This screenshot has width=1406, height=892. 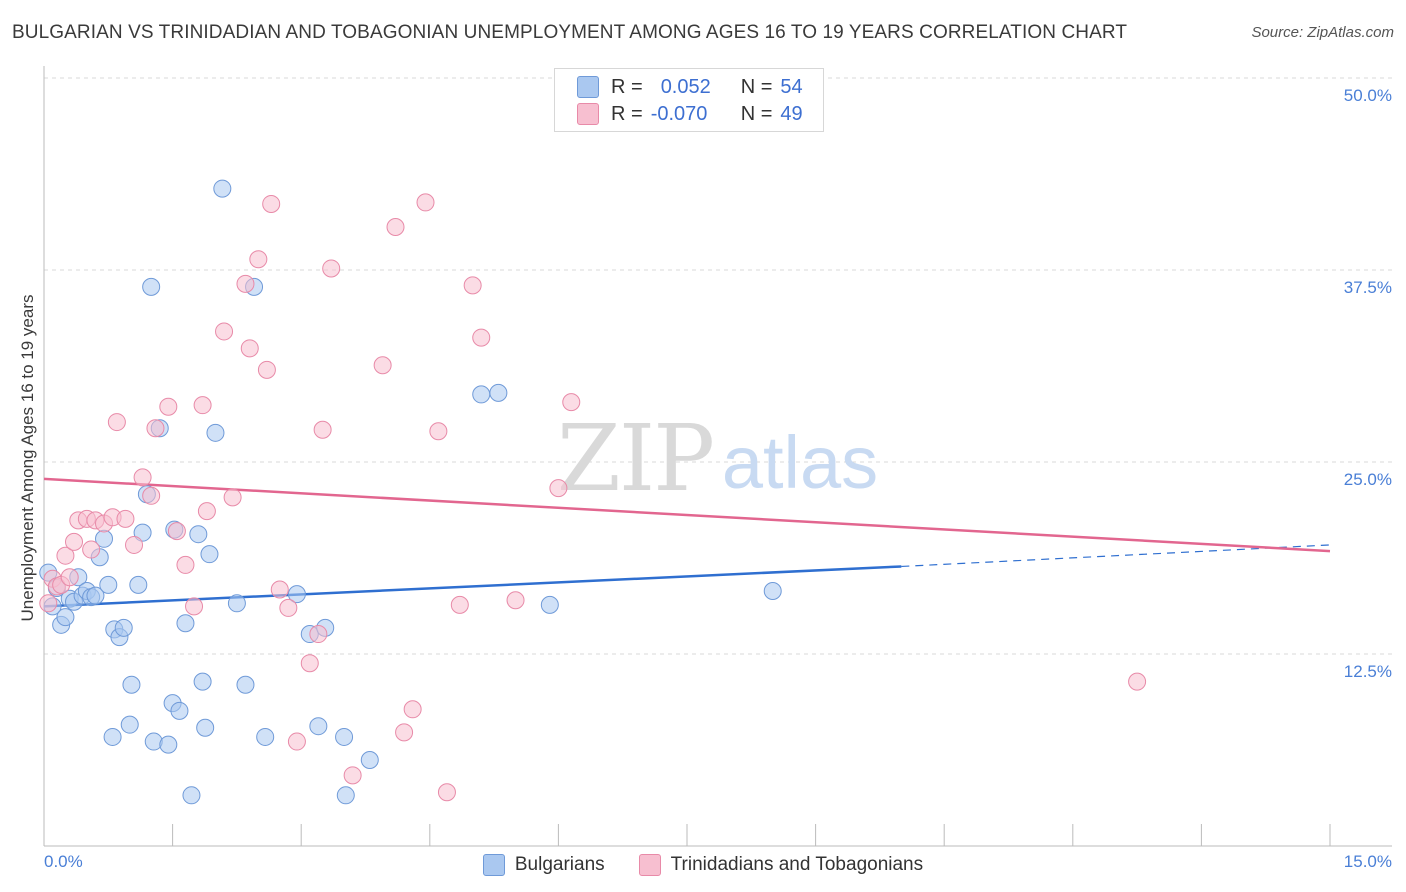 I want to click on series-legend-label: Trinidadians and Tobagonians, so click(x=797, y=864).